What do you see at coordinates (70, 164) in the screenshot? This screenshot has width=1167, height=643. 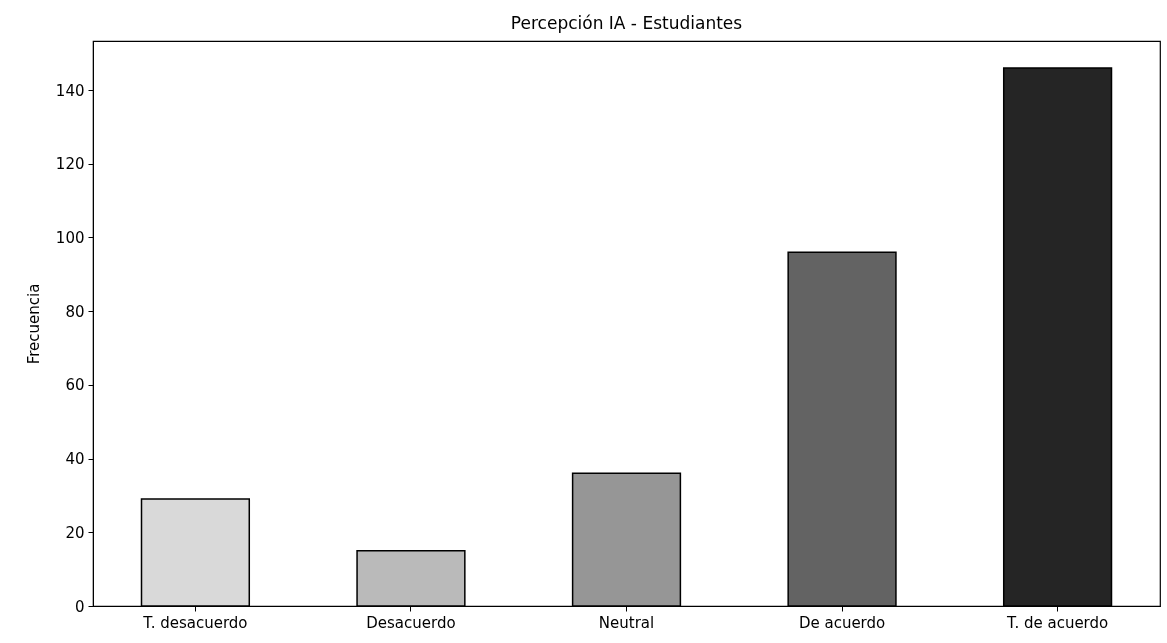 I see `y-tick-label: 120` at bounding box center [70, 164].